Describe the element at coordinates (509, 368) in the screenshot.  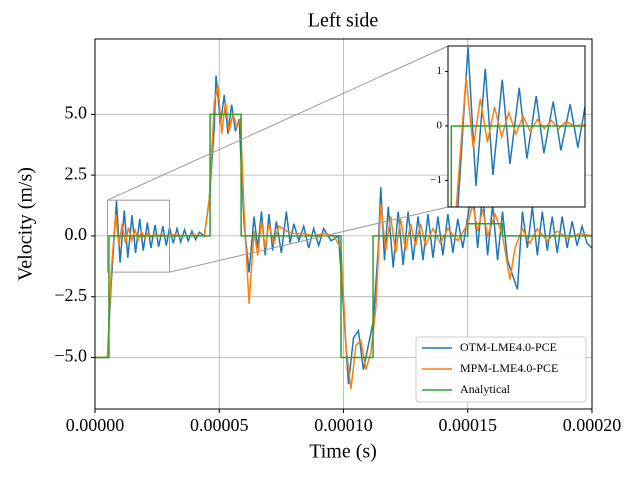
I see `legend-label: MPM-LME4.0-PCE` at that location.